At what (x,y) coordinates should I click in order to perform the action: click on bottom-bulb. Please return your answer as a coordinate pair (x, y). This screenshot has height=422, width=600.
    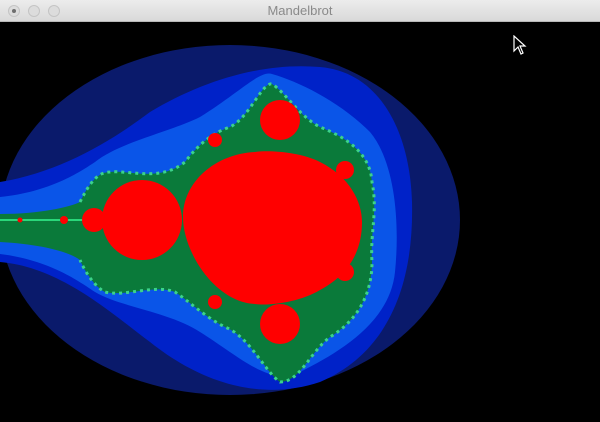
    Looking at the image, I should click on (280, 324).